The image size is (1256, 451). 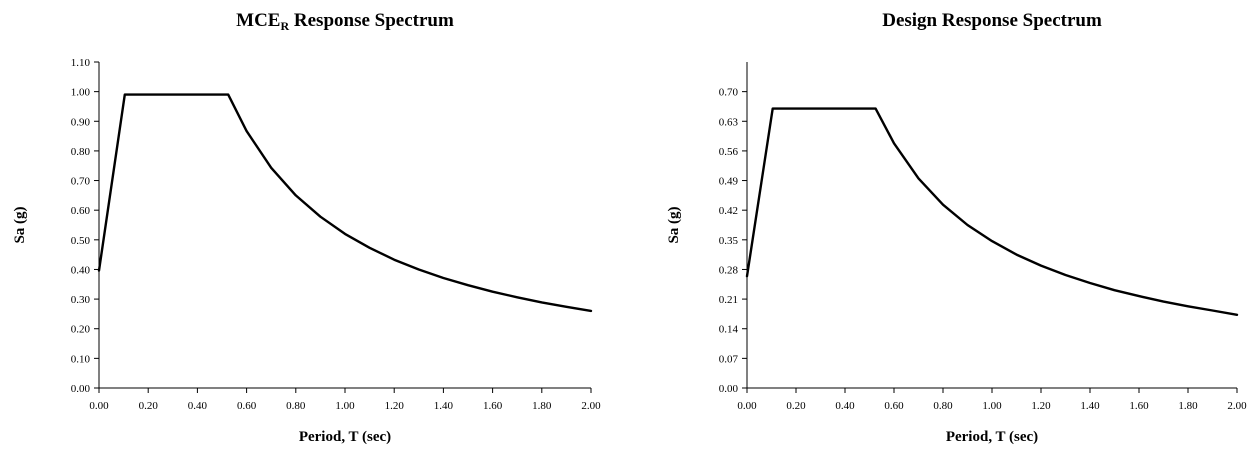 I want to click on y-tick-label: 0.42, so click(x=728, y=211).